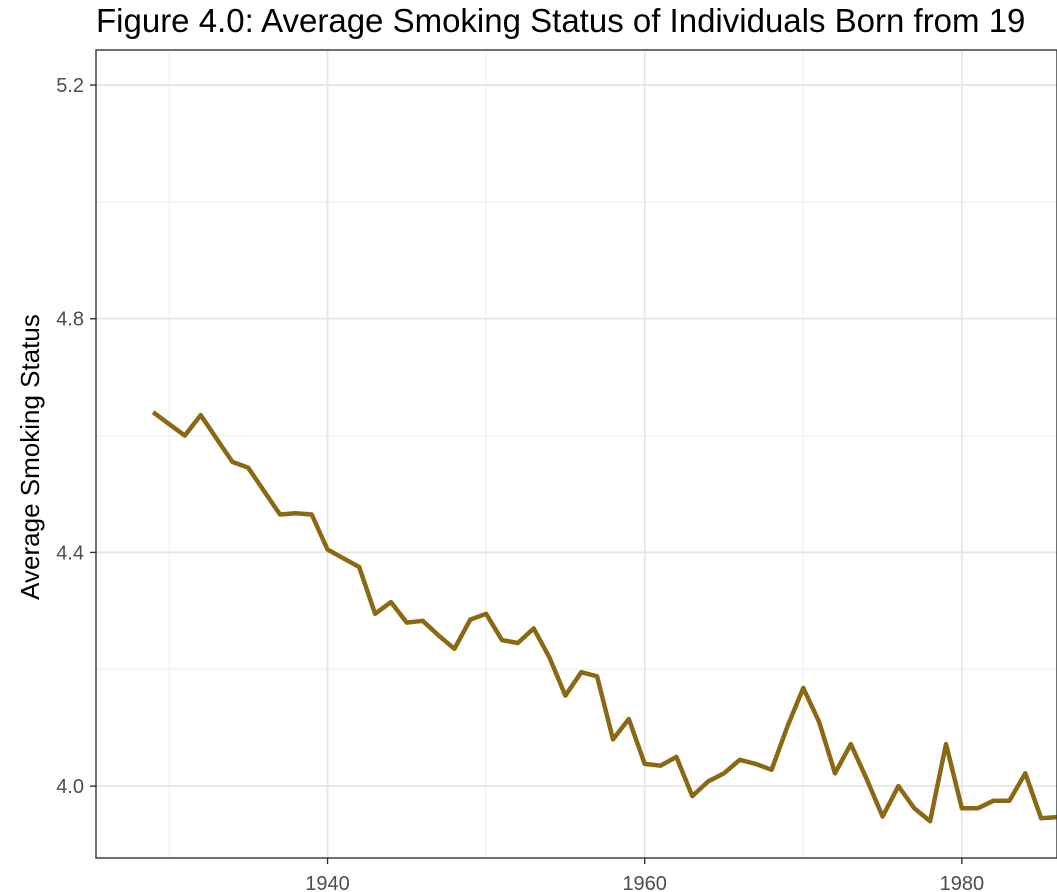 Image resolution: width=1057 pixels, height=892 pixels. I want to click on y-tick-label: 4.8, so click(70, 320).